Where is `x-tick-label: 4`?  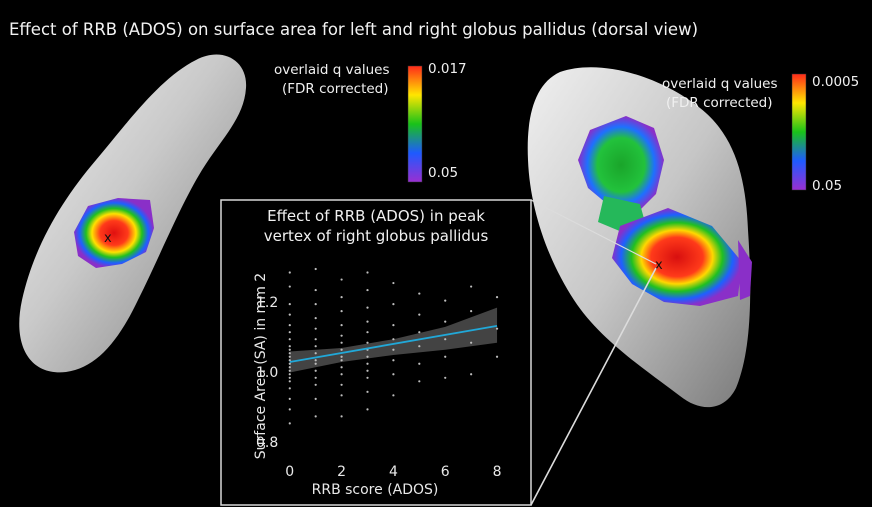 x-tick-label: 4 is located at coordinates (393, 472).